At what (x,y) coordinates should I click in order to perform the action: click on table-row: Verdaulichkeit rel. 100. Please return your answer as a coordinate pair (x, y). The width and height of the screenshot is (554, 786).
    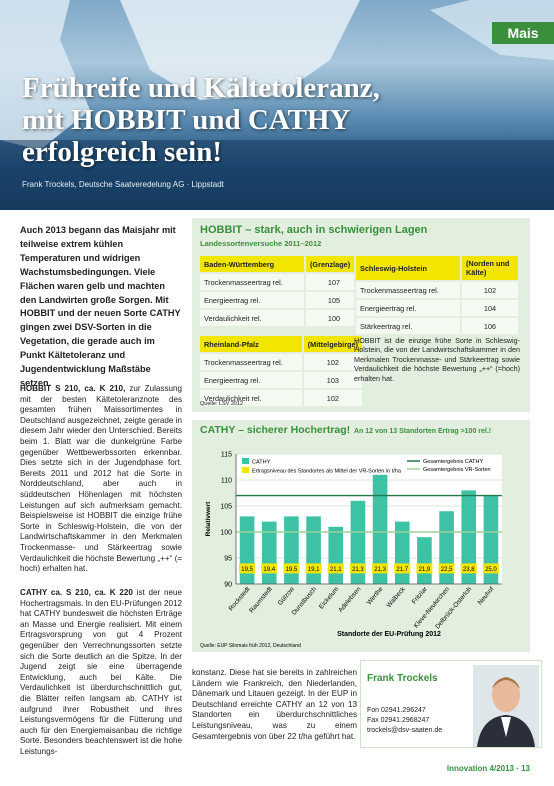
    Looking at the image, I should click on (281, 318).